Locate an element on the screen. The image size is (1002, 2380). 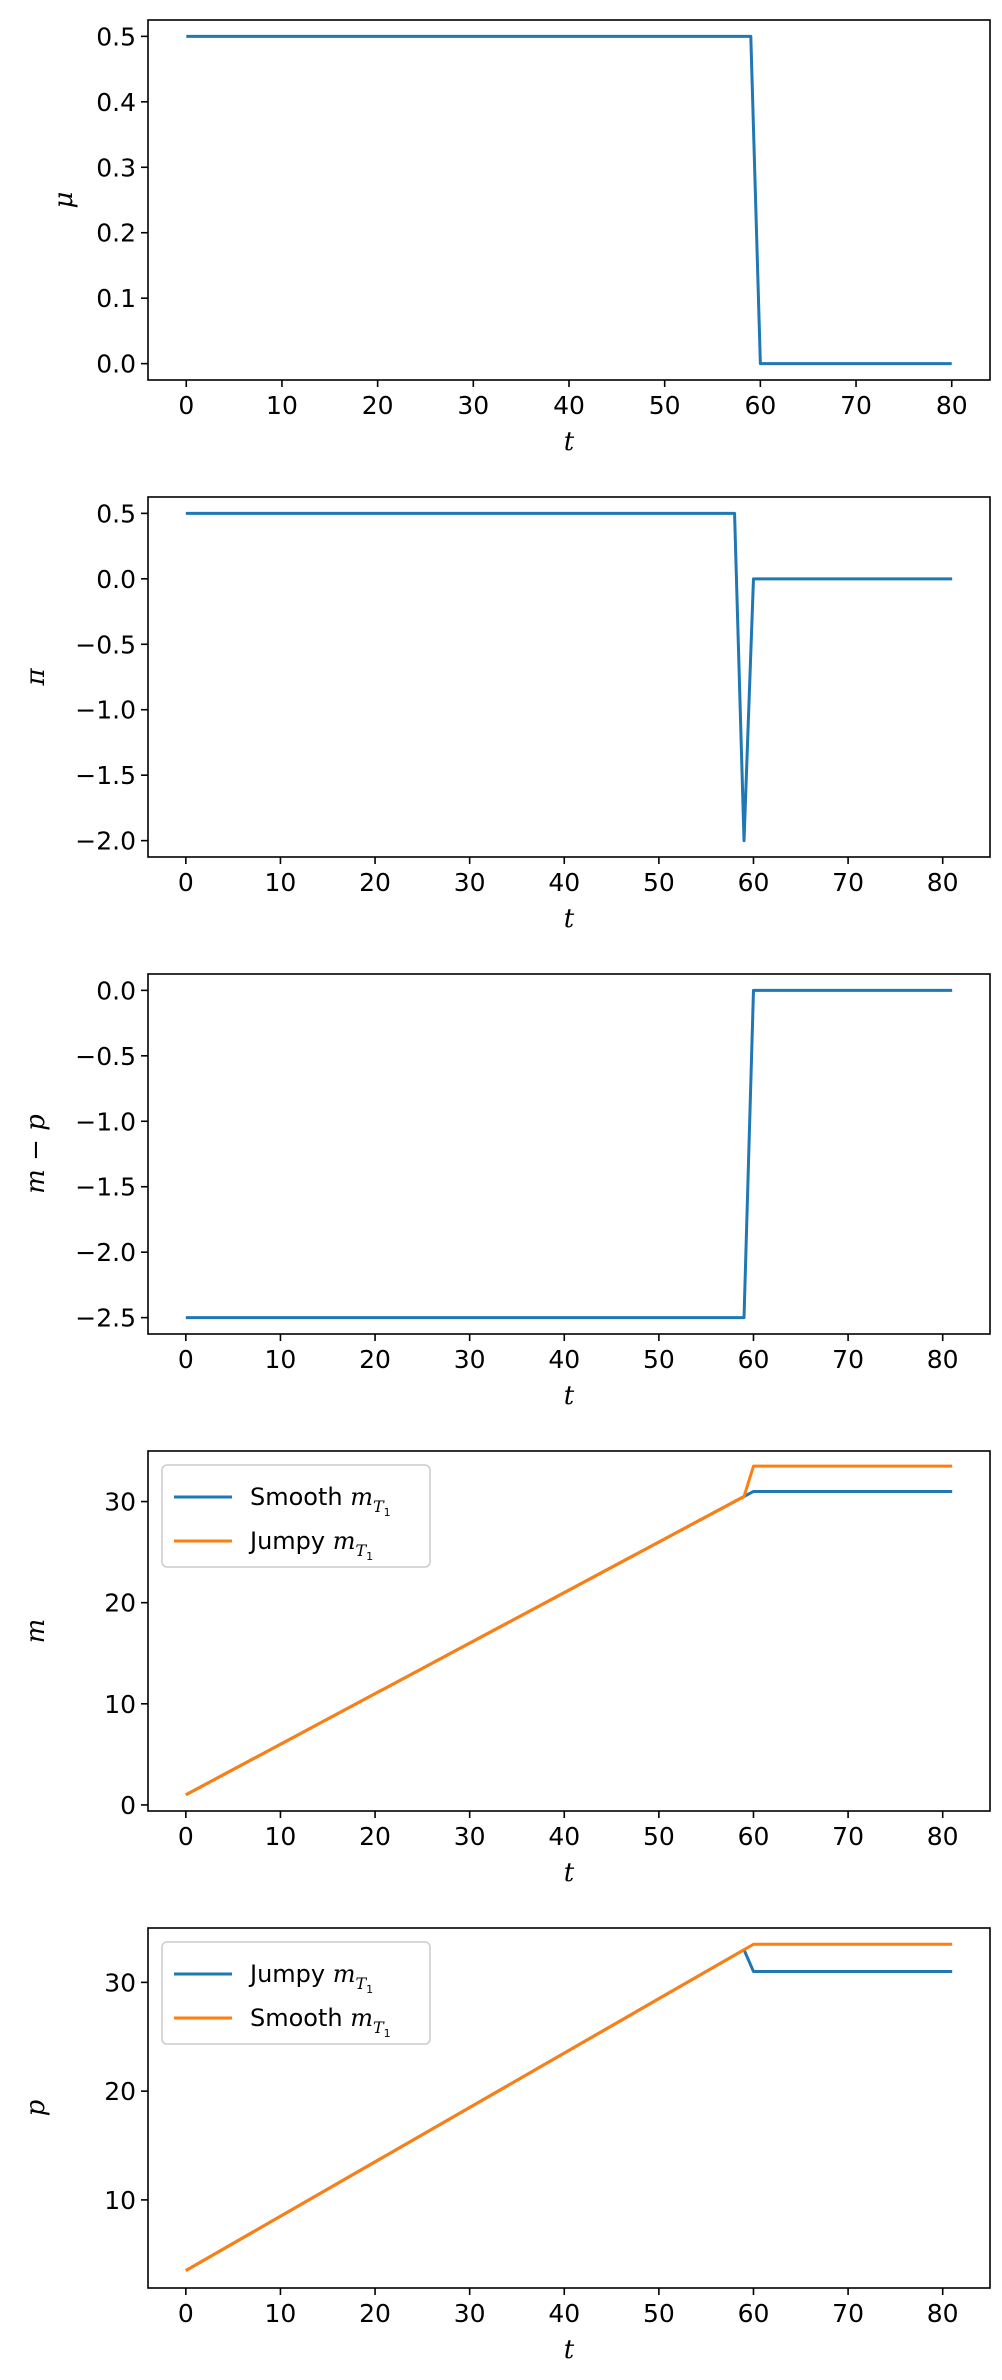
y-tick-label: 0.4 is located at coordinates (116, 102).